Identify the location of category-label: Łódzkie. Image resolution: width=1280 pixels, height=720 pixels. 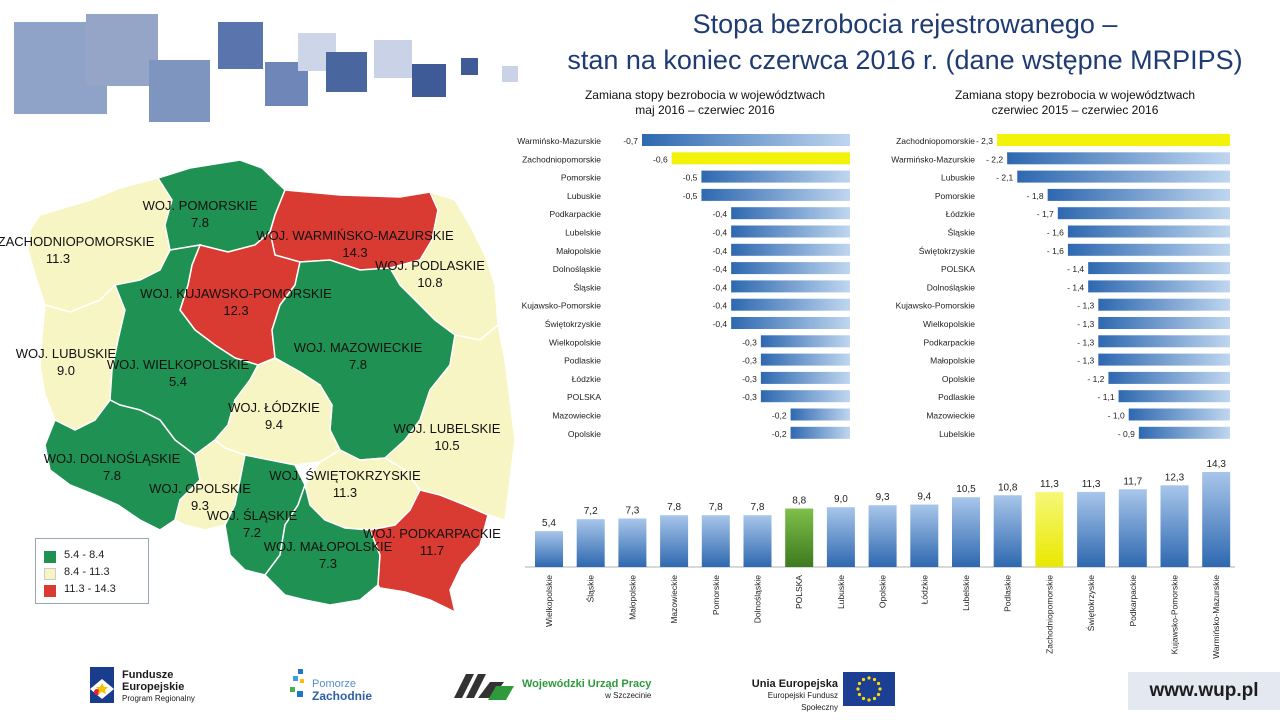
(587, 379).